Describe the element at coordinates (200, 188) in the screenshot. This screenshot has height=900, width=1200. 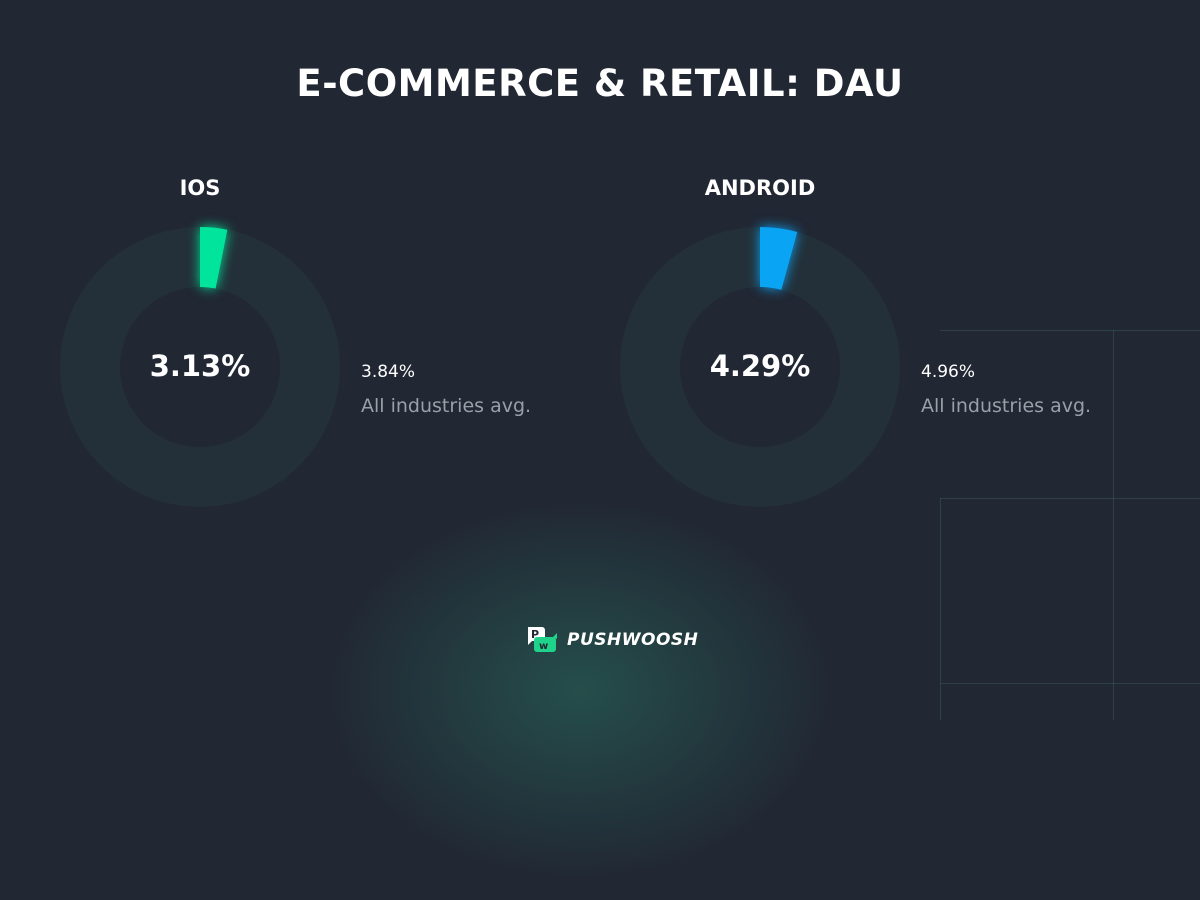
I see `ios-title: IOS` at that location.